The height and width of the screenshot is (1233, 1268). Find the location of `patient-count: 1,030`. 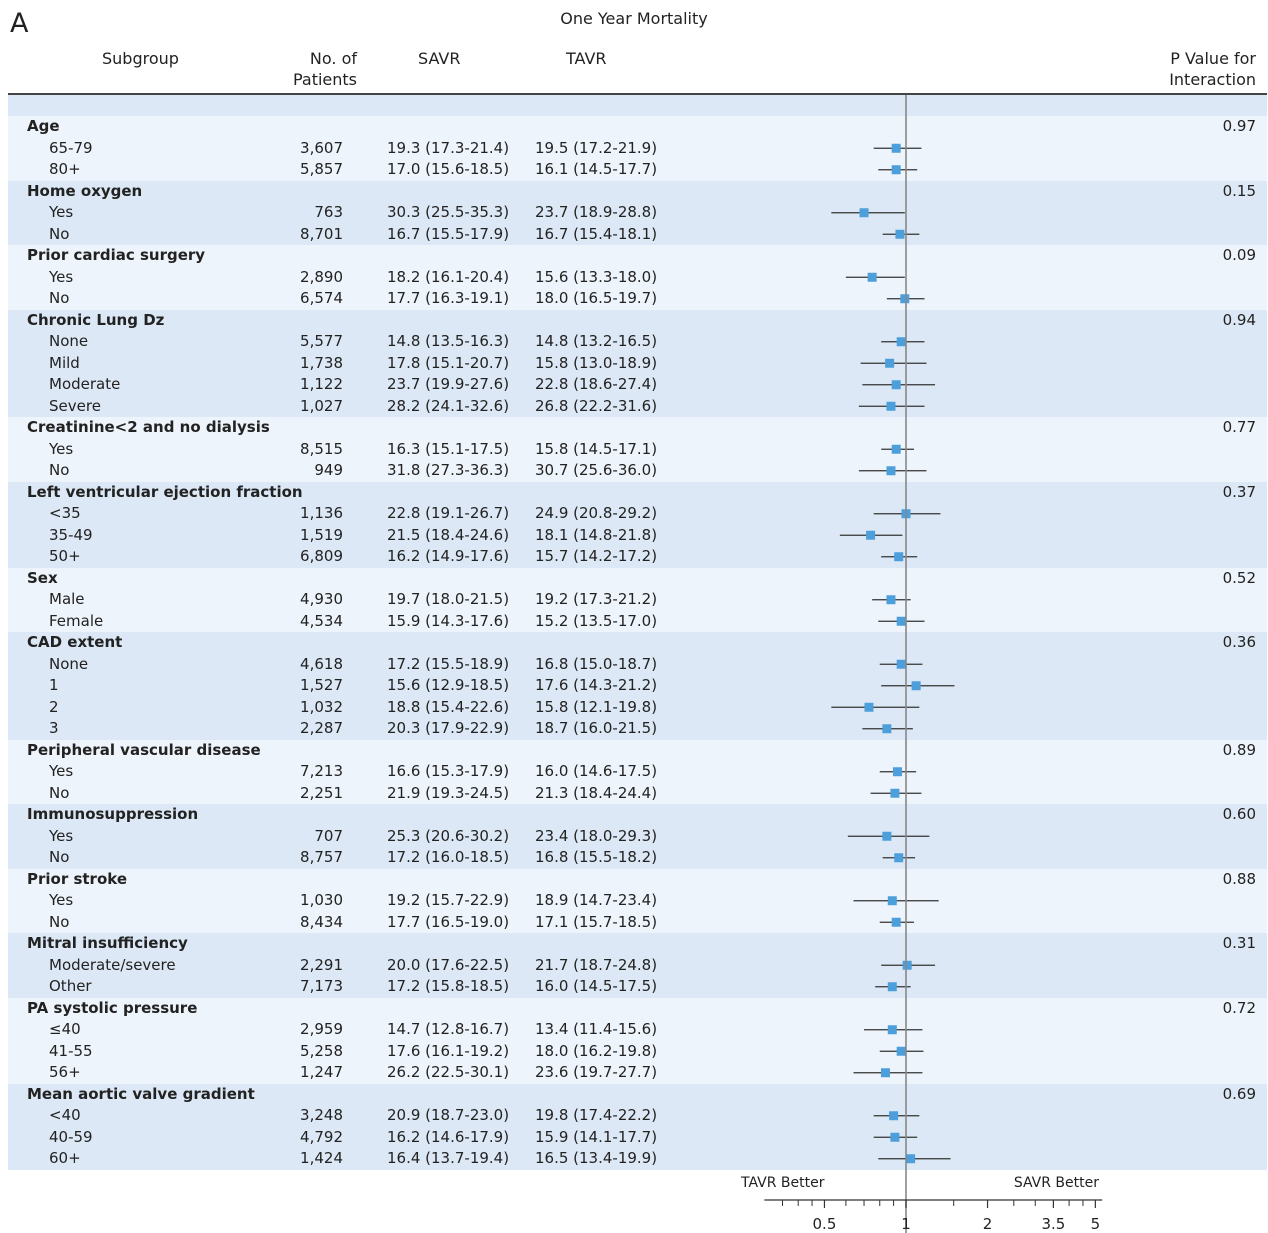

patient-count: 1,030 is located at coordinates (321, 900).